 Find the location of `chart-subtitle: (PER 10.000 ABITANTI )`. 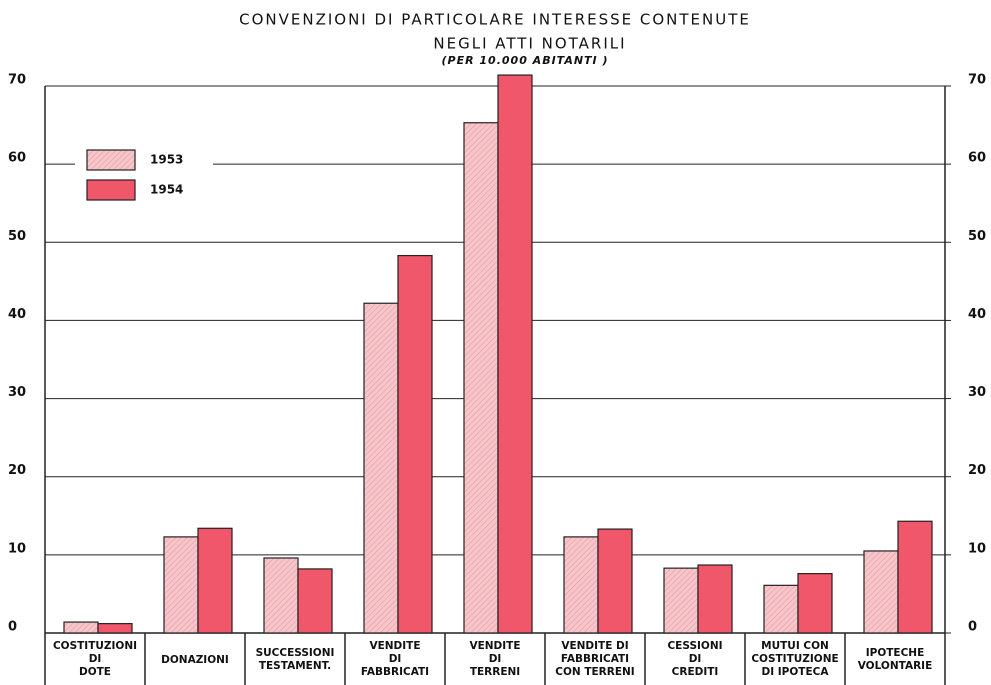

chart-subtitle: (PER 10.000 ABITANTI ) is located at coordinates (525, 60).